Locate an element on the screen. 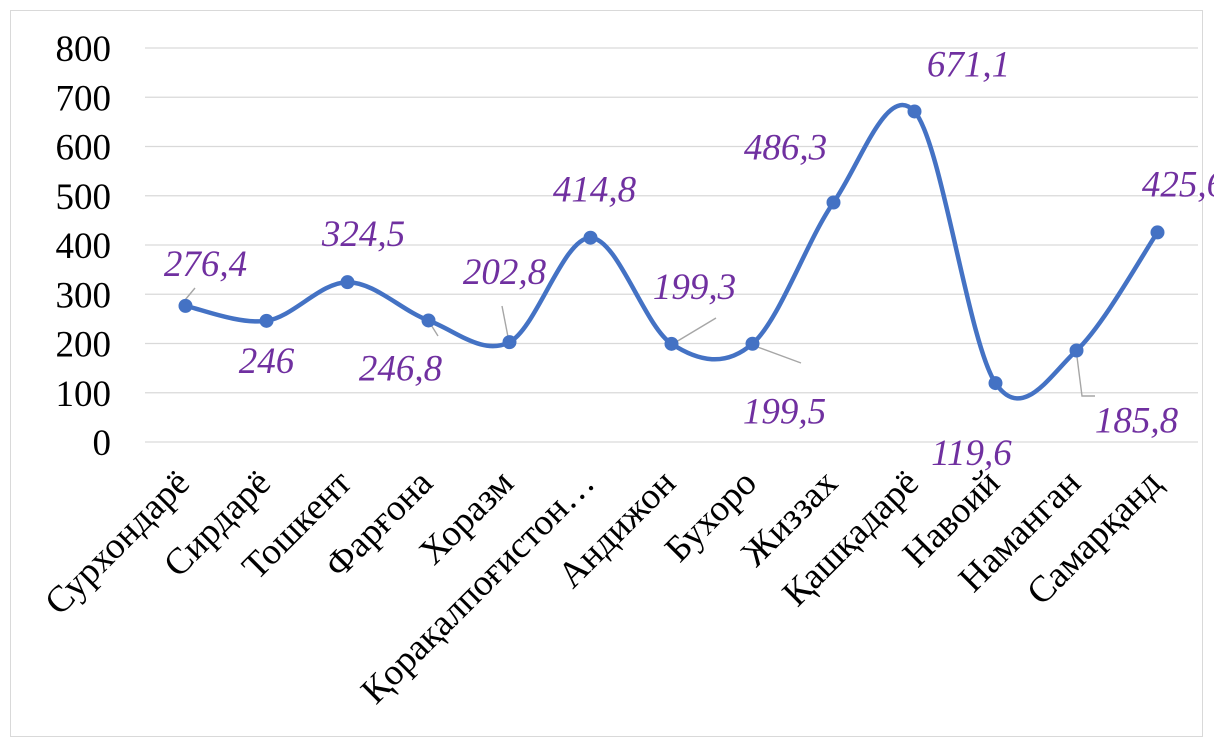  y-tick-label: 100 is located at coordinates (84, 394).